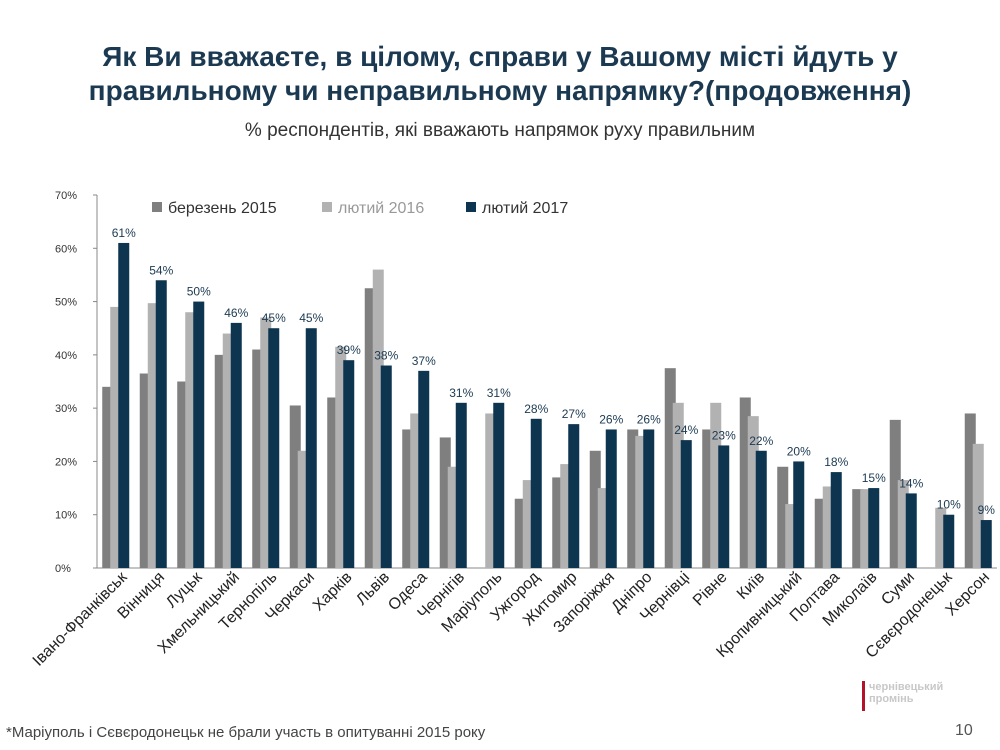 The width and height of the screenshot is (1000, 750). I want to click on x-tick-label: Харків, so click(333, 592).